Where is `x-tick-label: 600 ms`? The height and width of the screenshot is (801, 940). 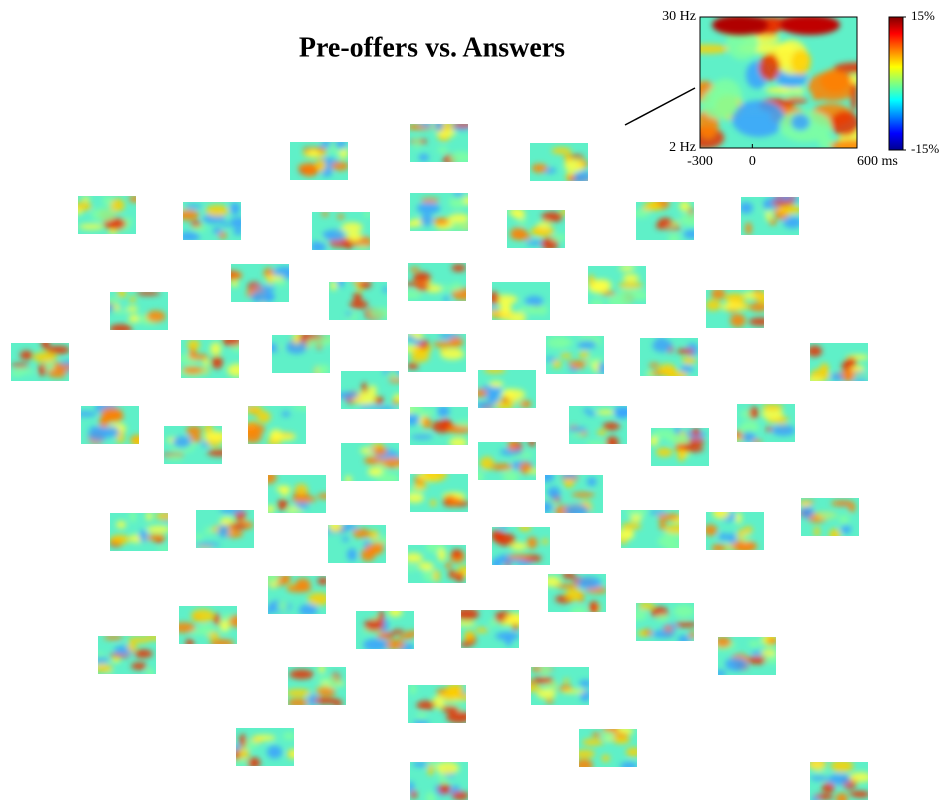
x-tick-label: 600 ms is located at coordinates (877, 161).